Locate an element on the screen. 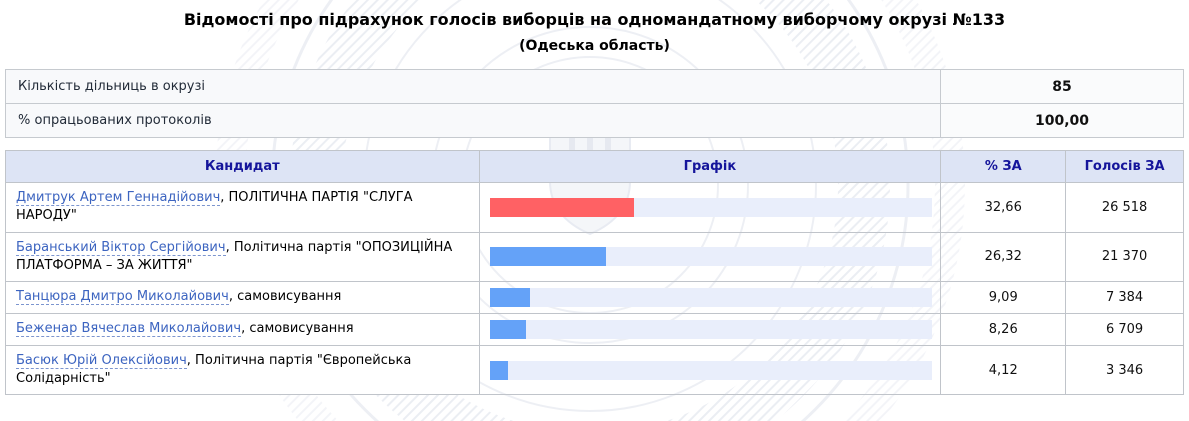  votes-cell: 7 384 is located at coordinates (1124, 297).